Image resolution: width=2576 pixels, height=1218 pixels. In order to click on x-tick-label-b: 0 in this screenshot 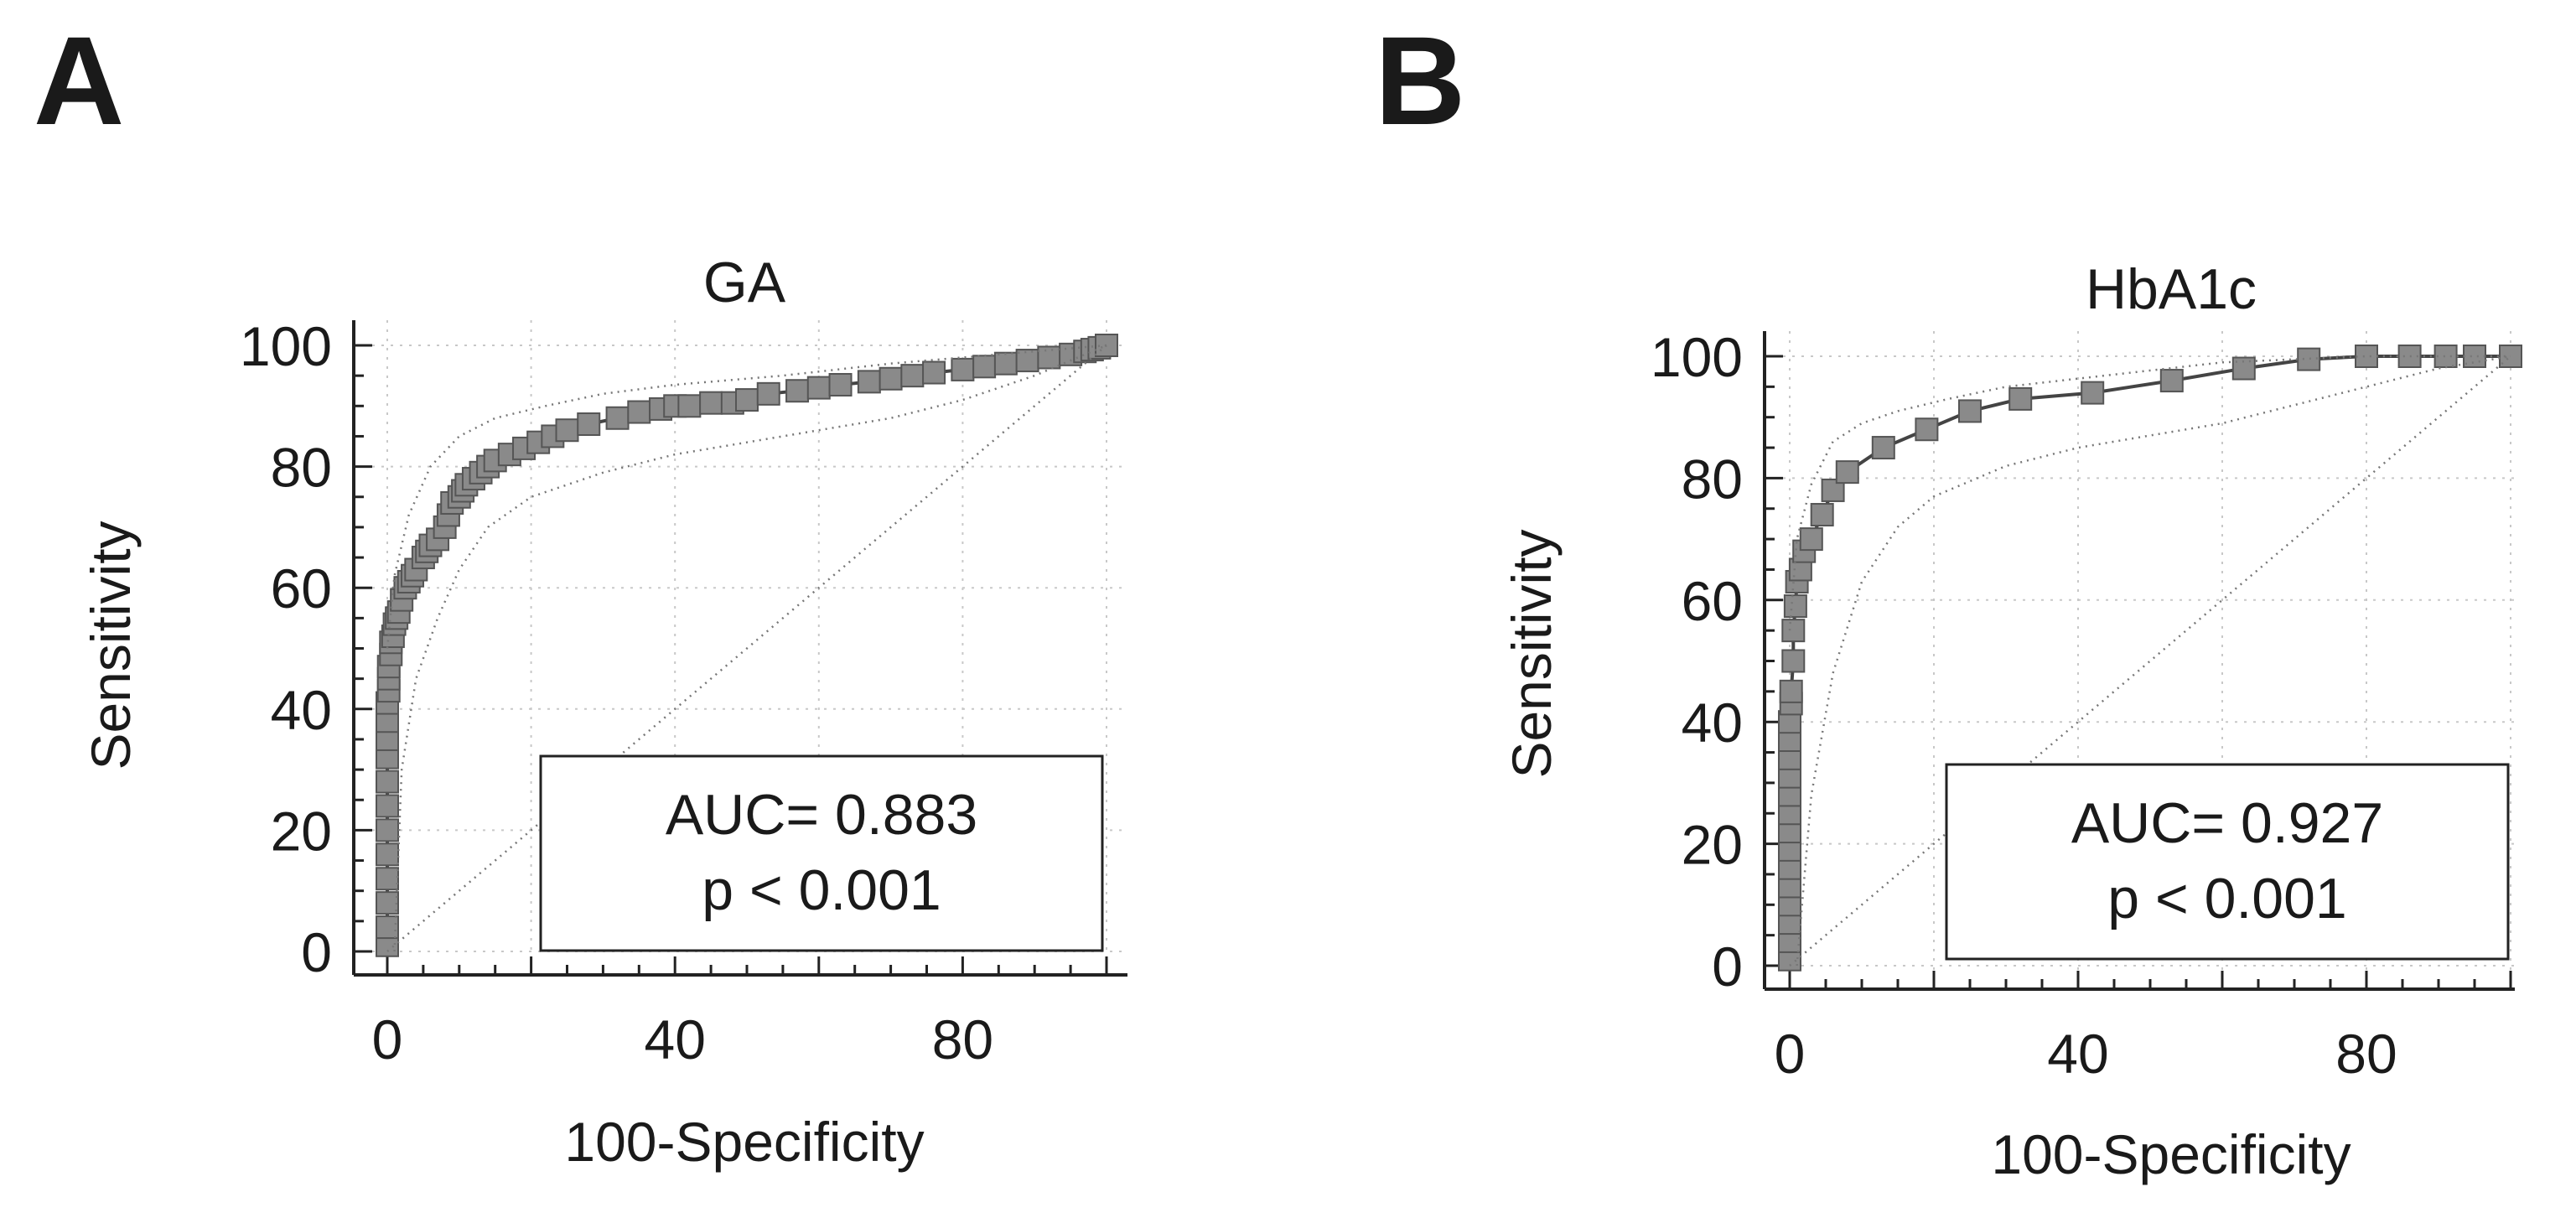, I will do `click(1790, 1054)`.